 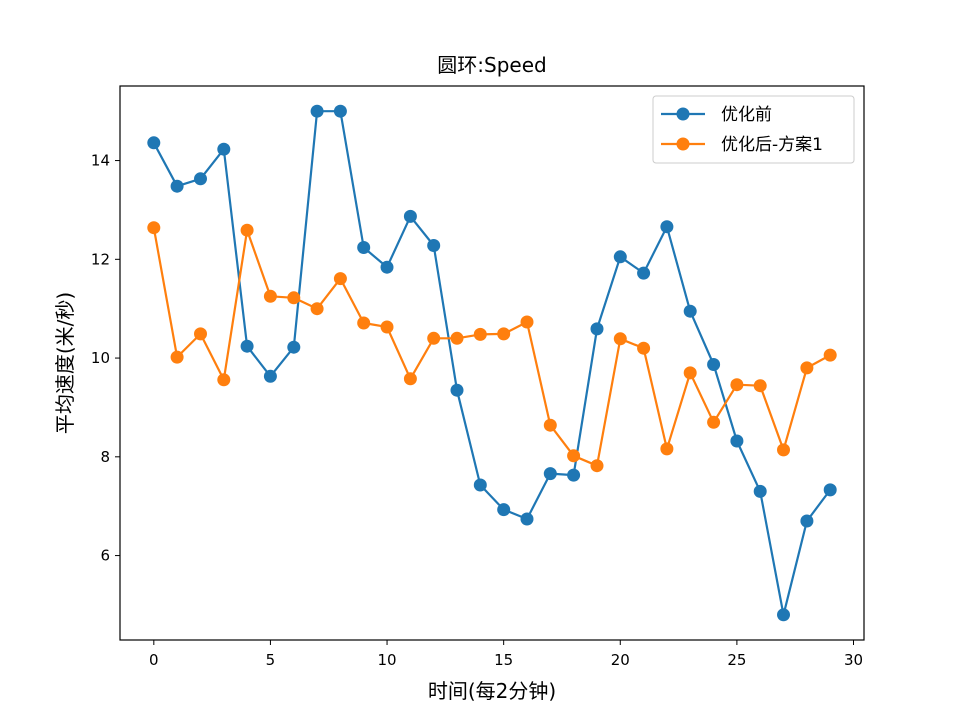 I want to click on y-tick-label: 6, so click(x=105, y=556).